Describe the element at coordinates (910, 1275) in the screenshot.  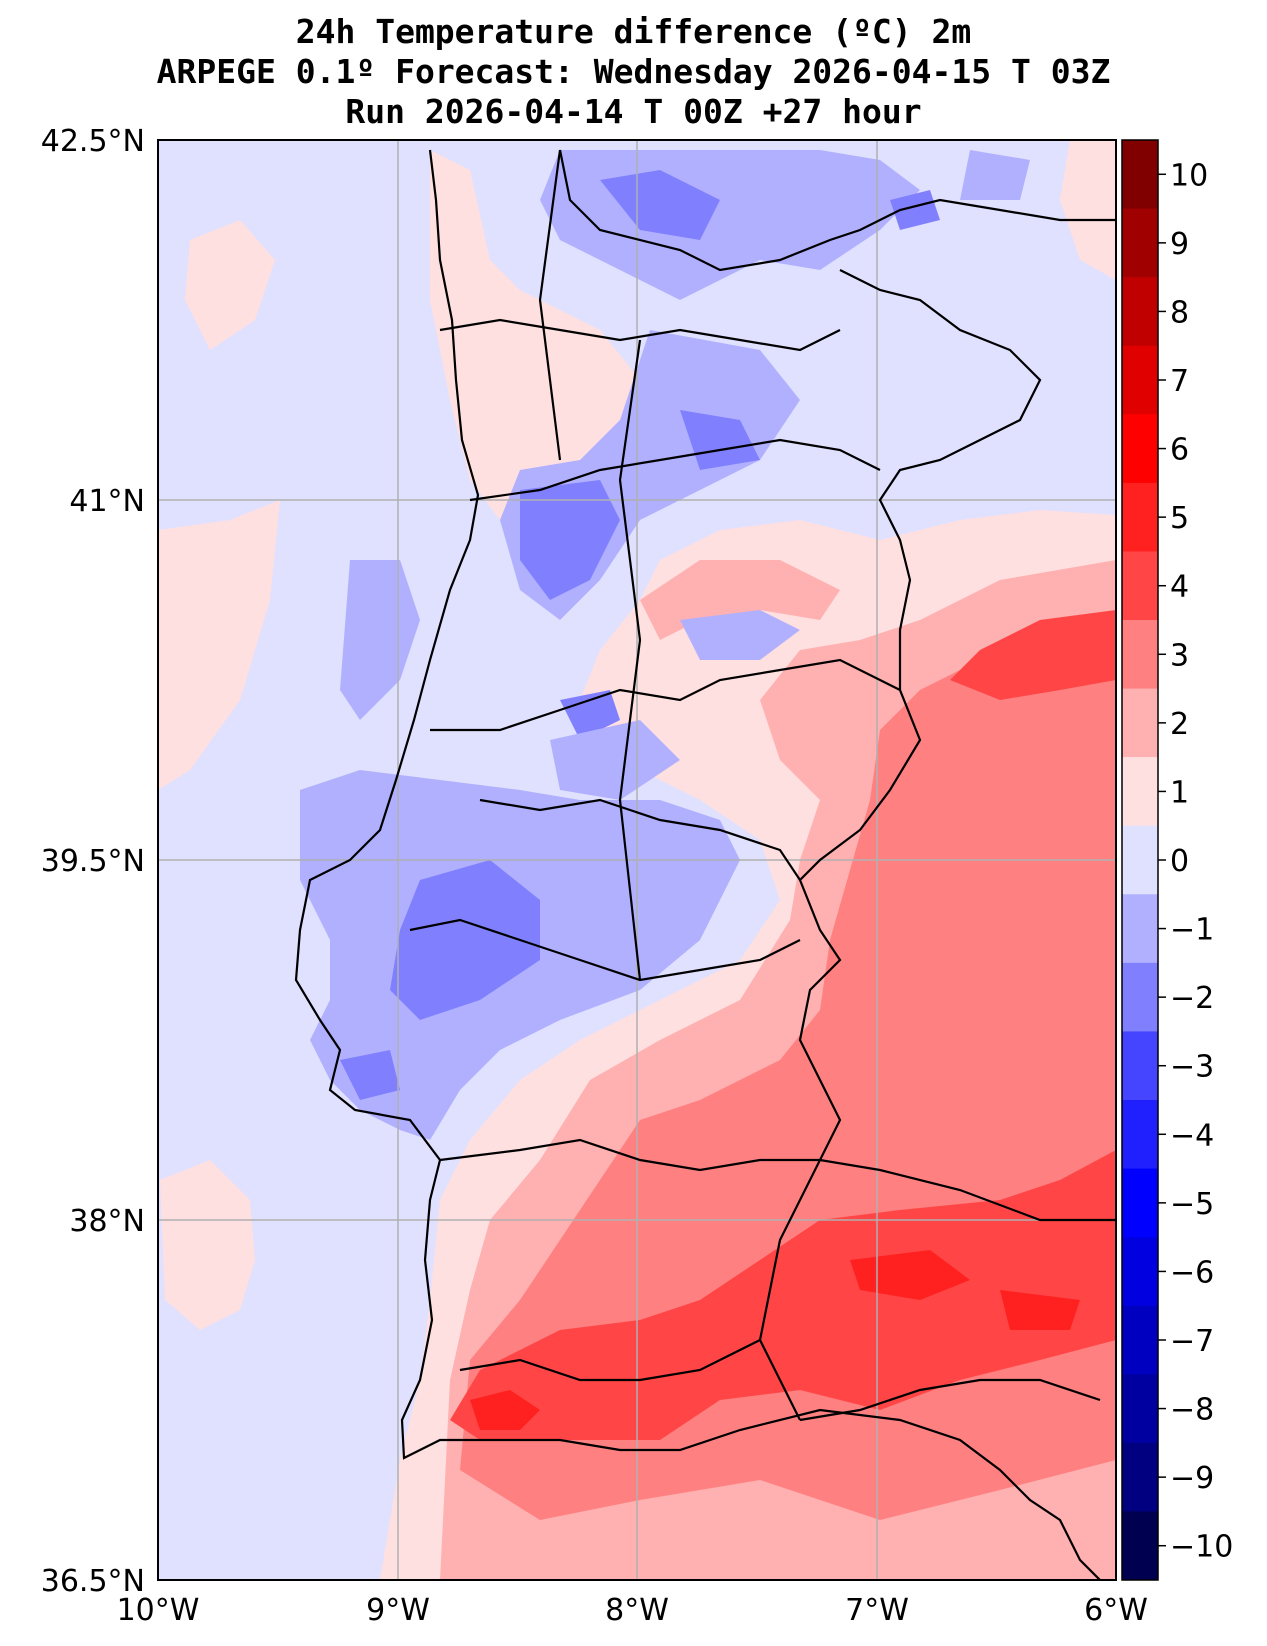
I see `warm-zone-pos4b` at that location.